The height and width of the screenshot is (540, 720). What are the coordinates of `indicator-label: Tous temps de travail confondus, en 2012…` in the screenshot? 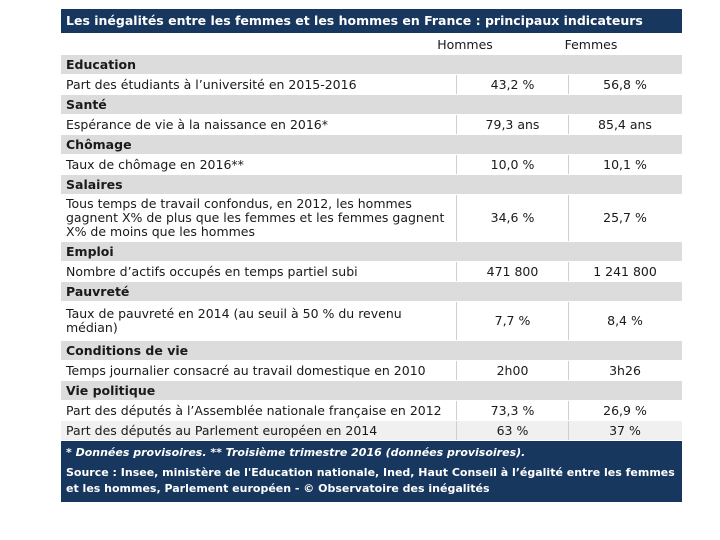 It's located at (259, 218).